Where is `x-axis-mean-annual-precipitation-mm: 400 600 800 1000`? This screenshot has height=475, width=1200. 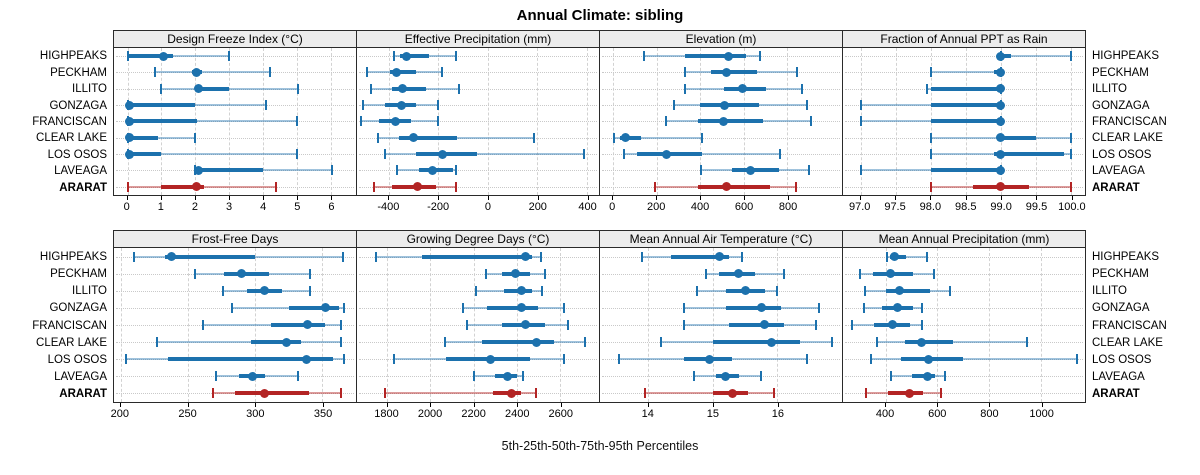
x-axis-mean-annual-precipitation-mm: 400 600 800 1000 is located at coordinates (964, 415).